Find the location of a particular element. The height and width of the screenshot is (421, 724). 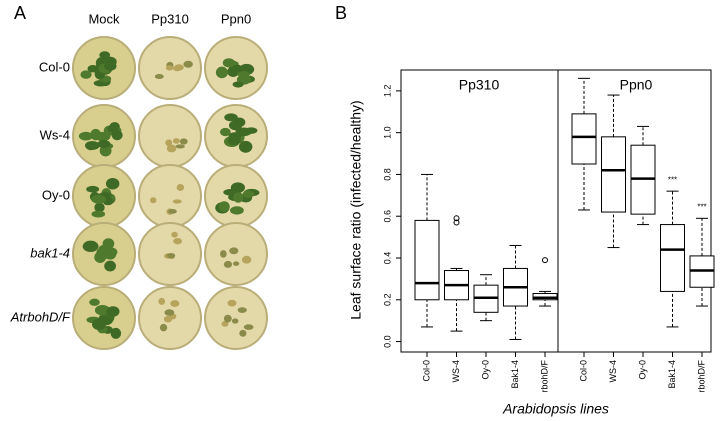

y-tick-label: 1.0 is located at coordinates (387, 132).